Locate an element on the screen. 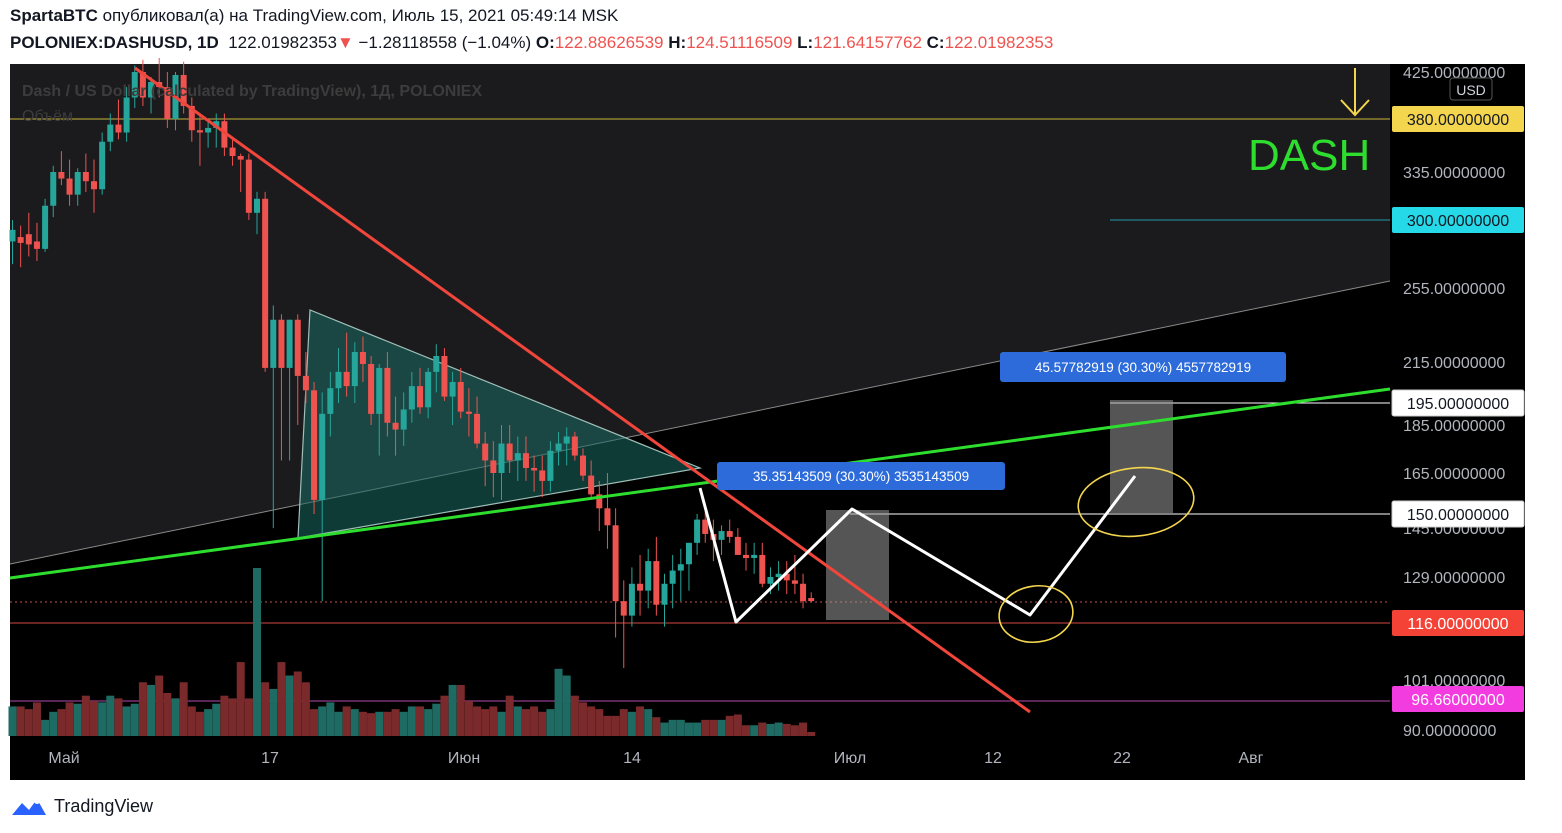 This screenshot has width=1562, height=833. x-tick-label: 14 is located at coordinates (632, 758).